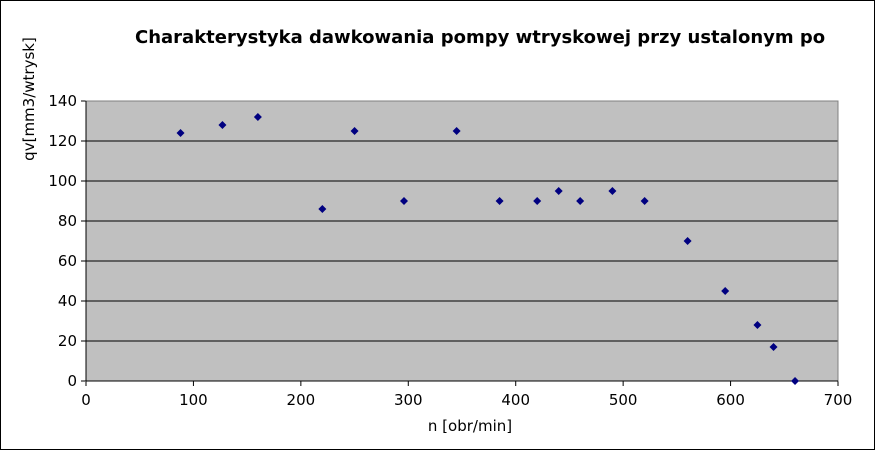  I want to click on x-tick-label: 0, so click(86, 400).